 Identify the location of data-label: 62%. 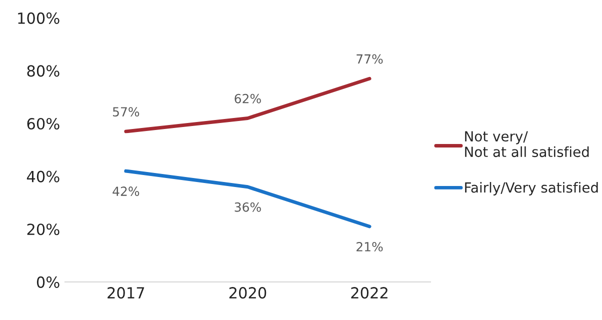
(247, 99).